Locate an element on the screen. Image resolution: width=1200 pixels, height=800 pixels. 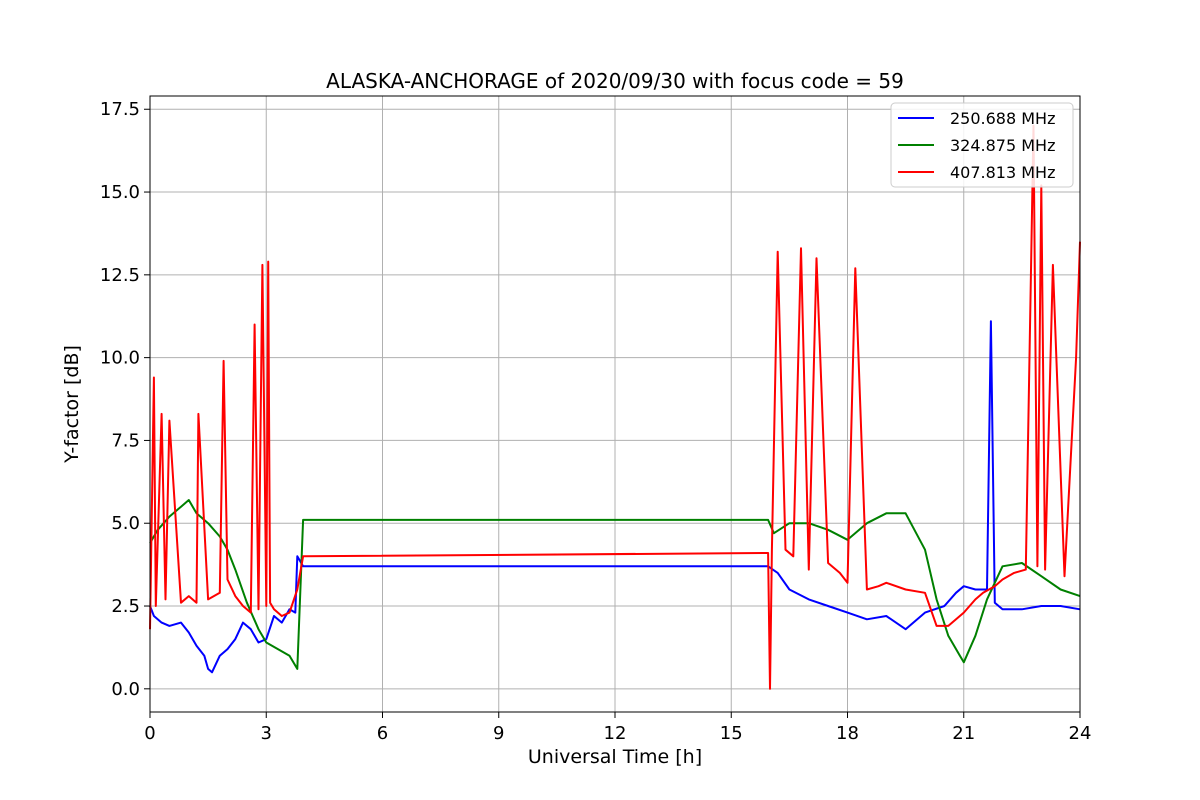
y-axis-label: Y-factor [dB] is located at coordinates (72, 404).